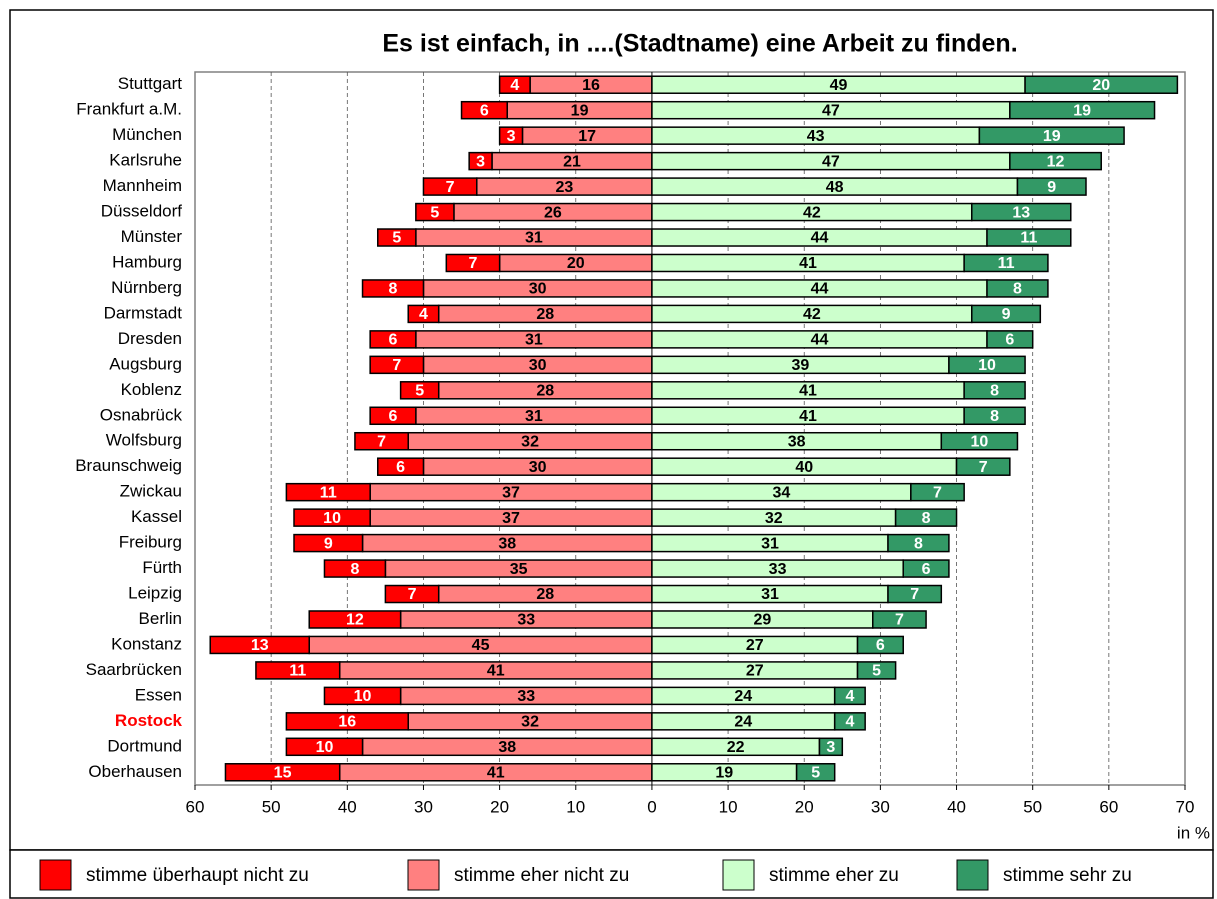 This screenshot has height=899, width=1217. What do you see at coordinates (839, 85) in the screenshot?
I see `value-label: 49` at bounding box center [839, 85].